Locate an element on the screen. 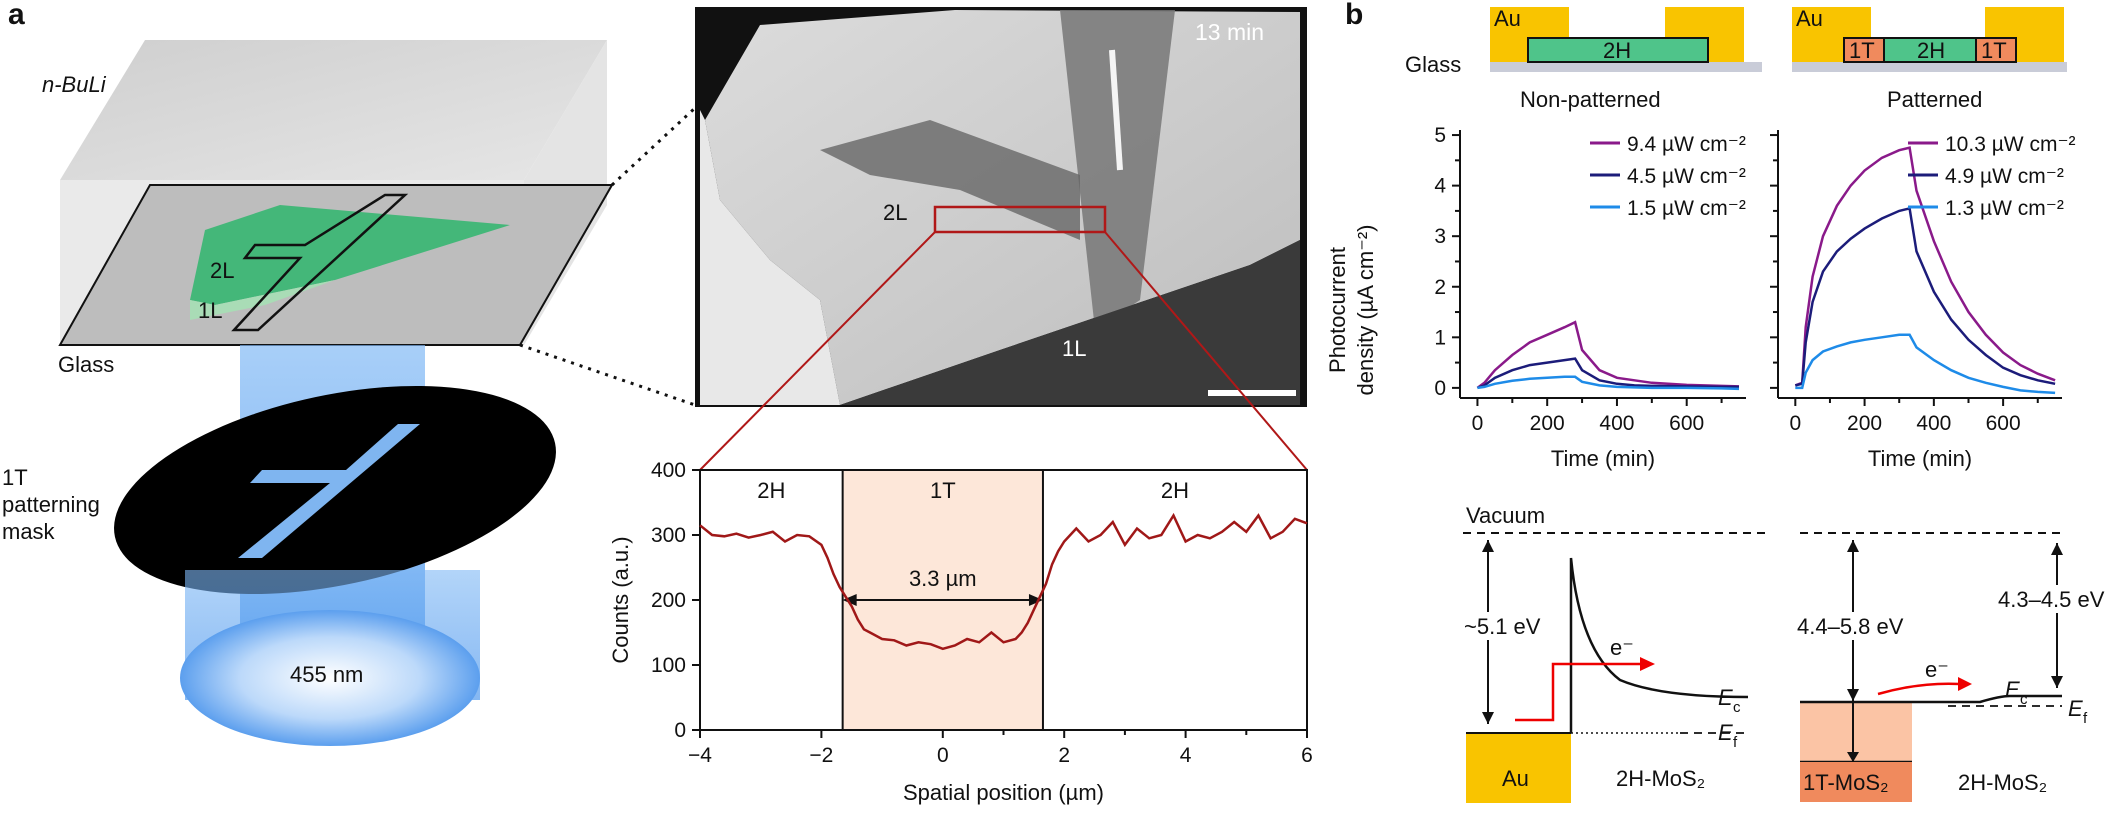 The width and height of the screenshot is (2127, 813). conduction-band-left is located at coordinates (1659, 645).